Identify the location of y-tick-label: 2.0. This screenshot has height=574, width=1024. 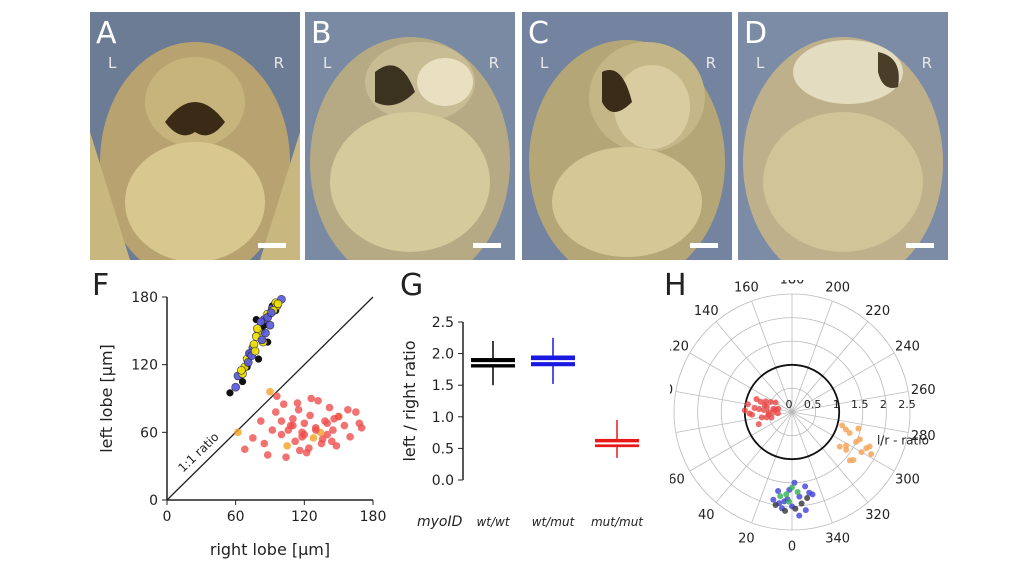
(443, 355).